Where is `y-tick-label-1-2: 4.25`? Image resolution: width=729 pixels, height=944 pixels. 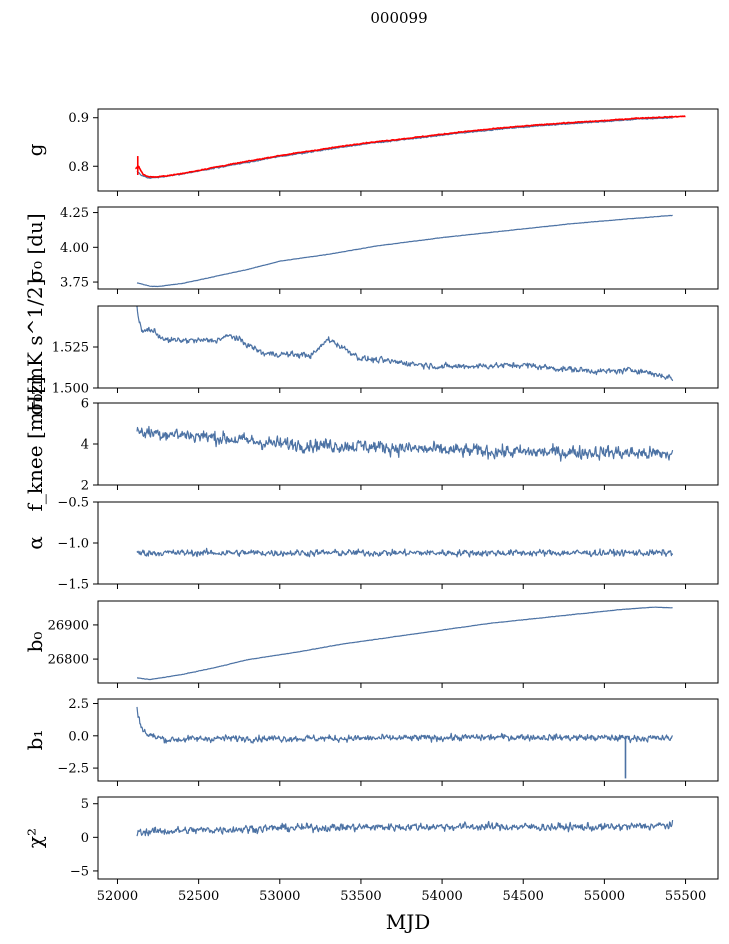 y-tick-label-1-2: 4.25 is located at coordinates (74, 213).